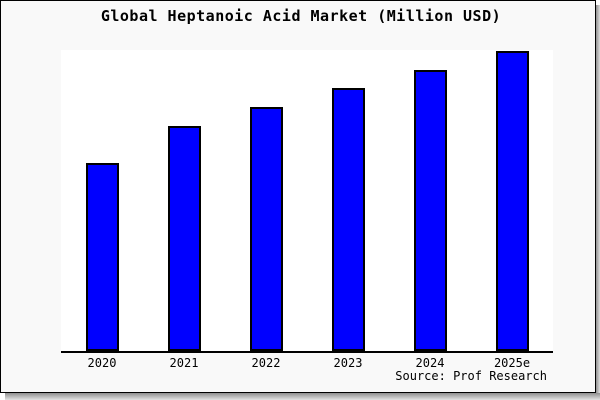  What do you see at coordinates (430, 210) in the screenshot?
I see `bar-2024` at bounding box center [430, 210].